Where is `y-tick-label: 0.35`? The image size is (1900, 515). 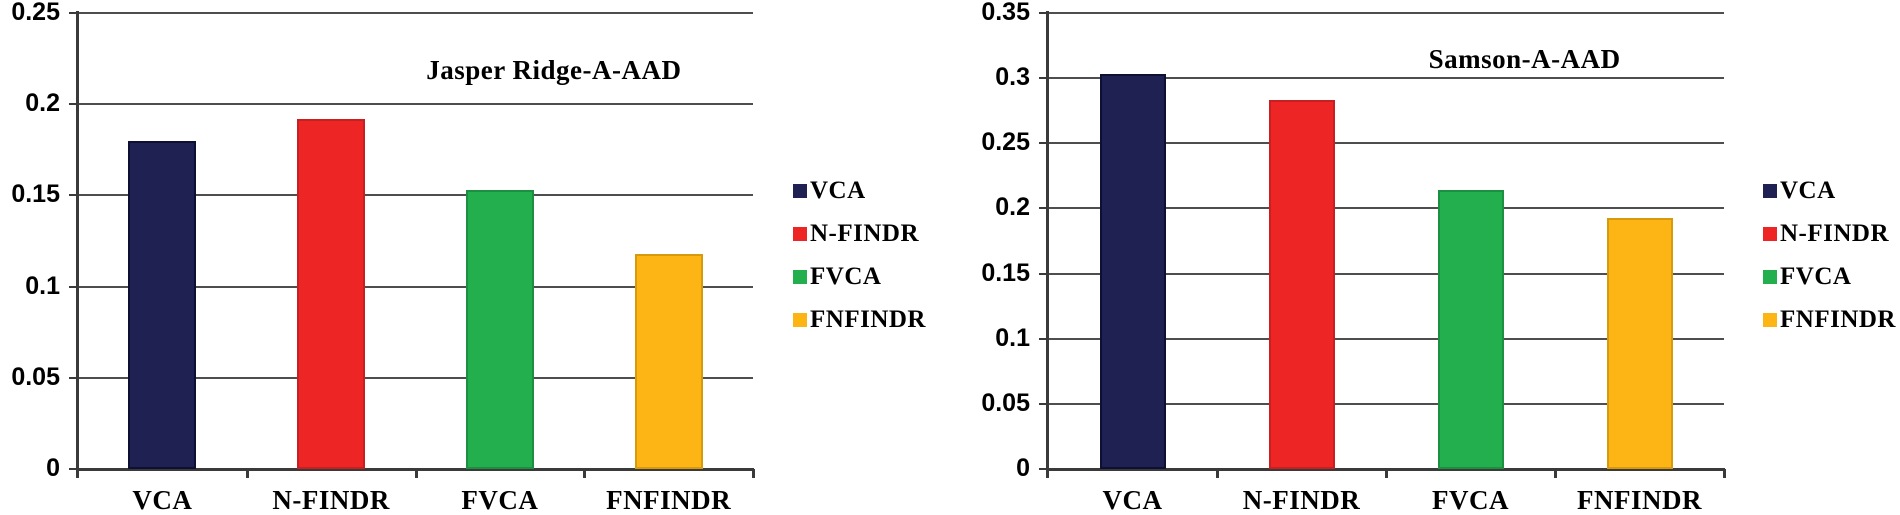
y-tick-label: 0.35 is located at coordinates (1005, 13).